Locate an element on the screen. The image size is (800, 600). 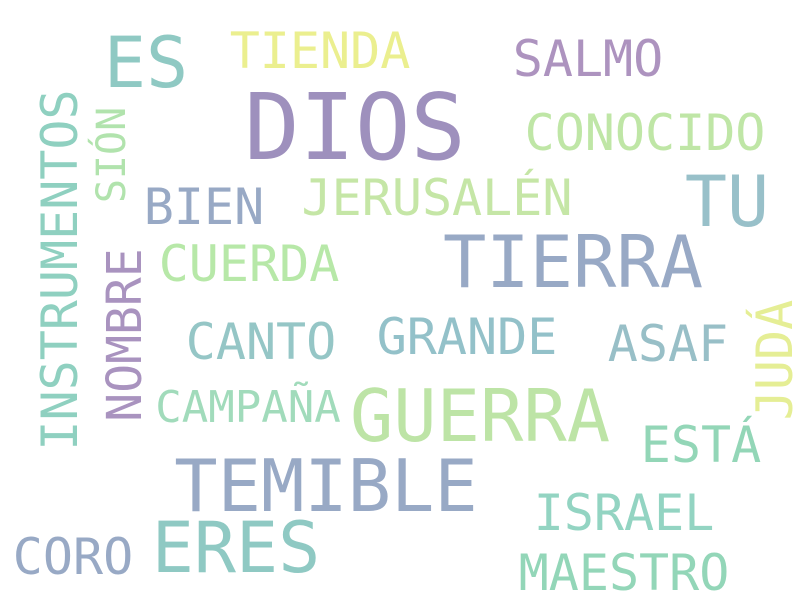
word-maestro: MAESTRO is located at coordinates (624, 572).